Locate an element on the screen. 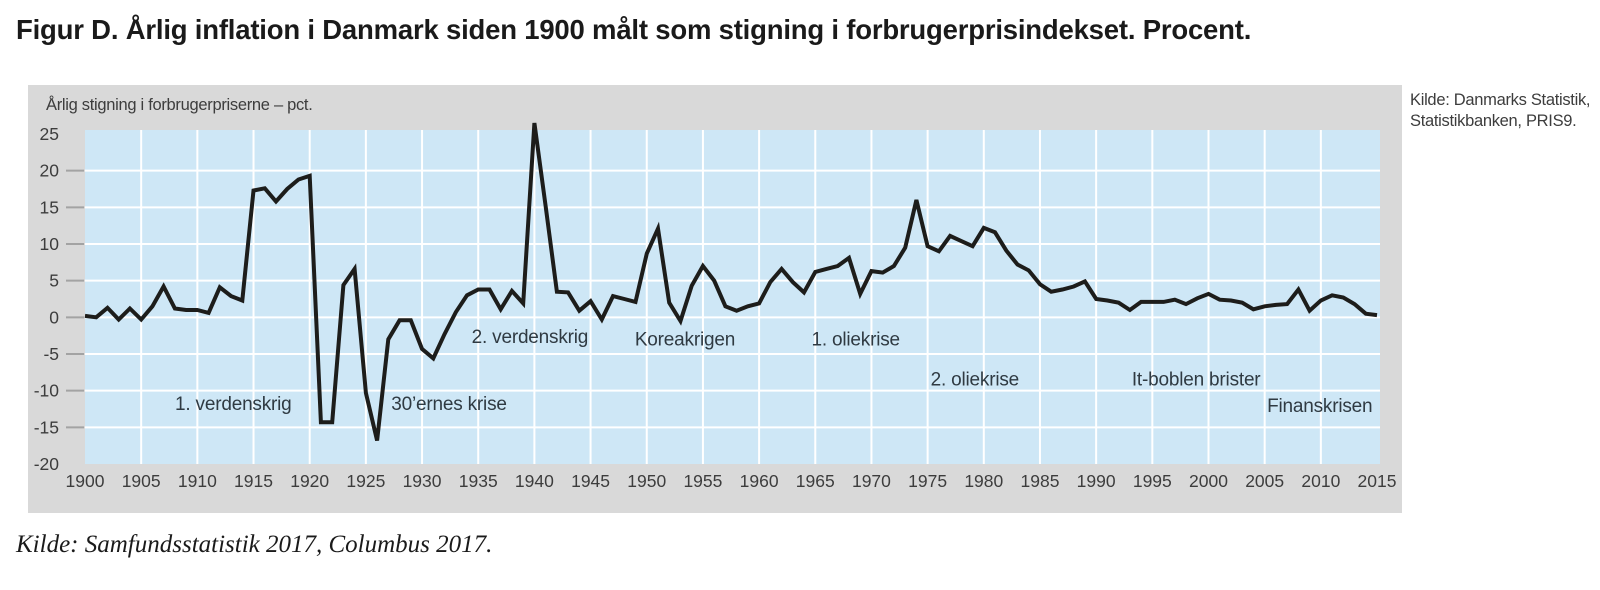 The width and height of the screenshot is (1600, 590). x-tick-label: 1900 is located at coordinates (85, 481).